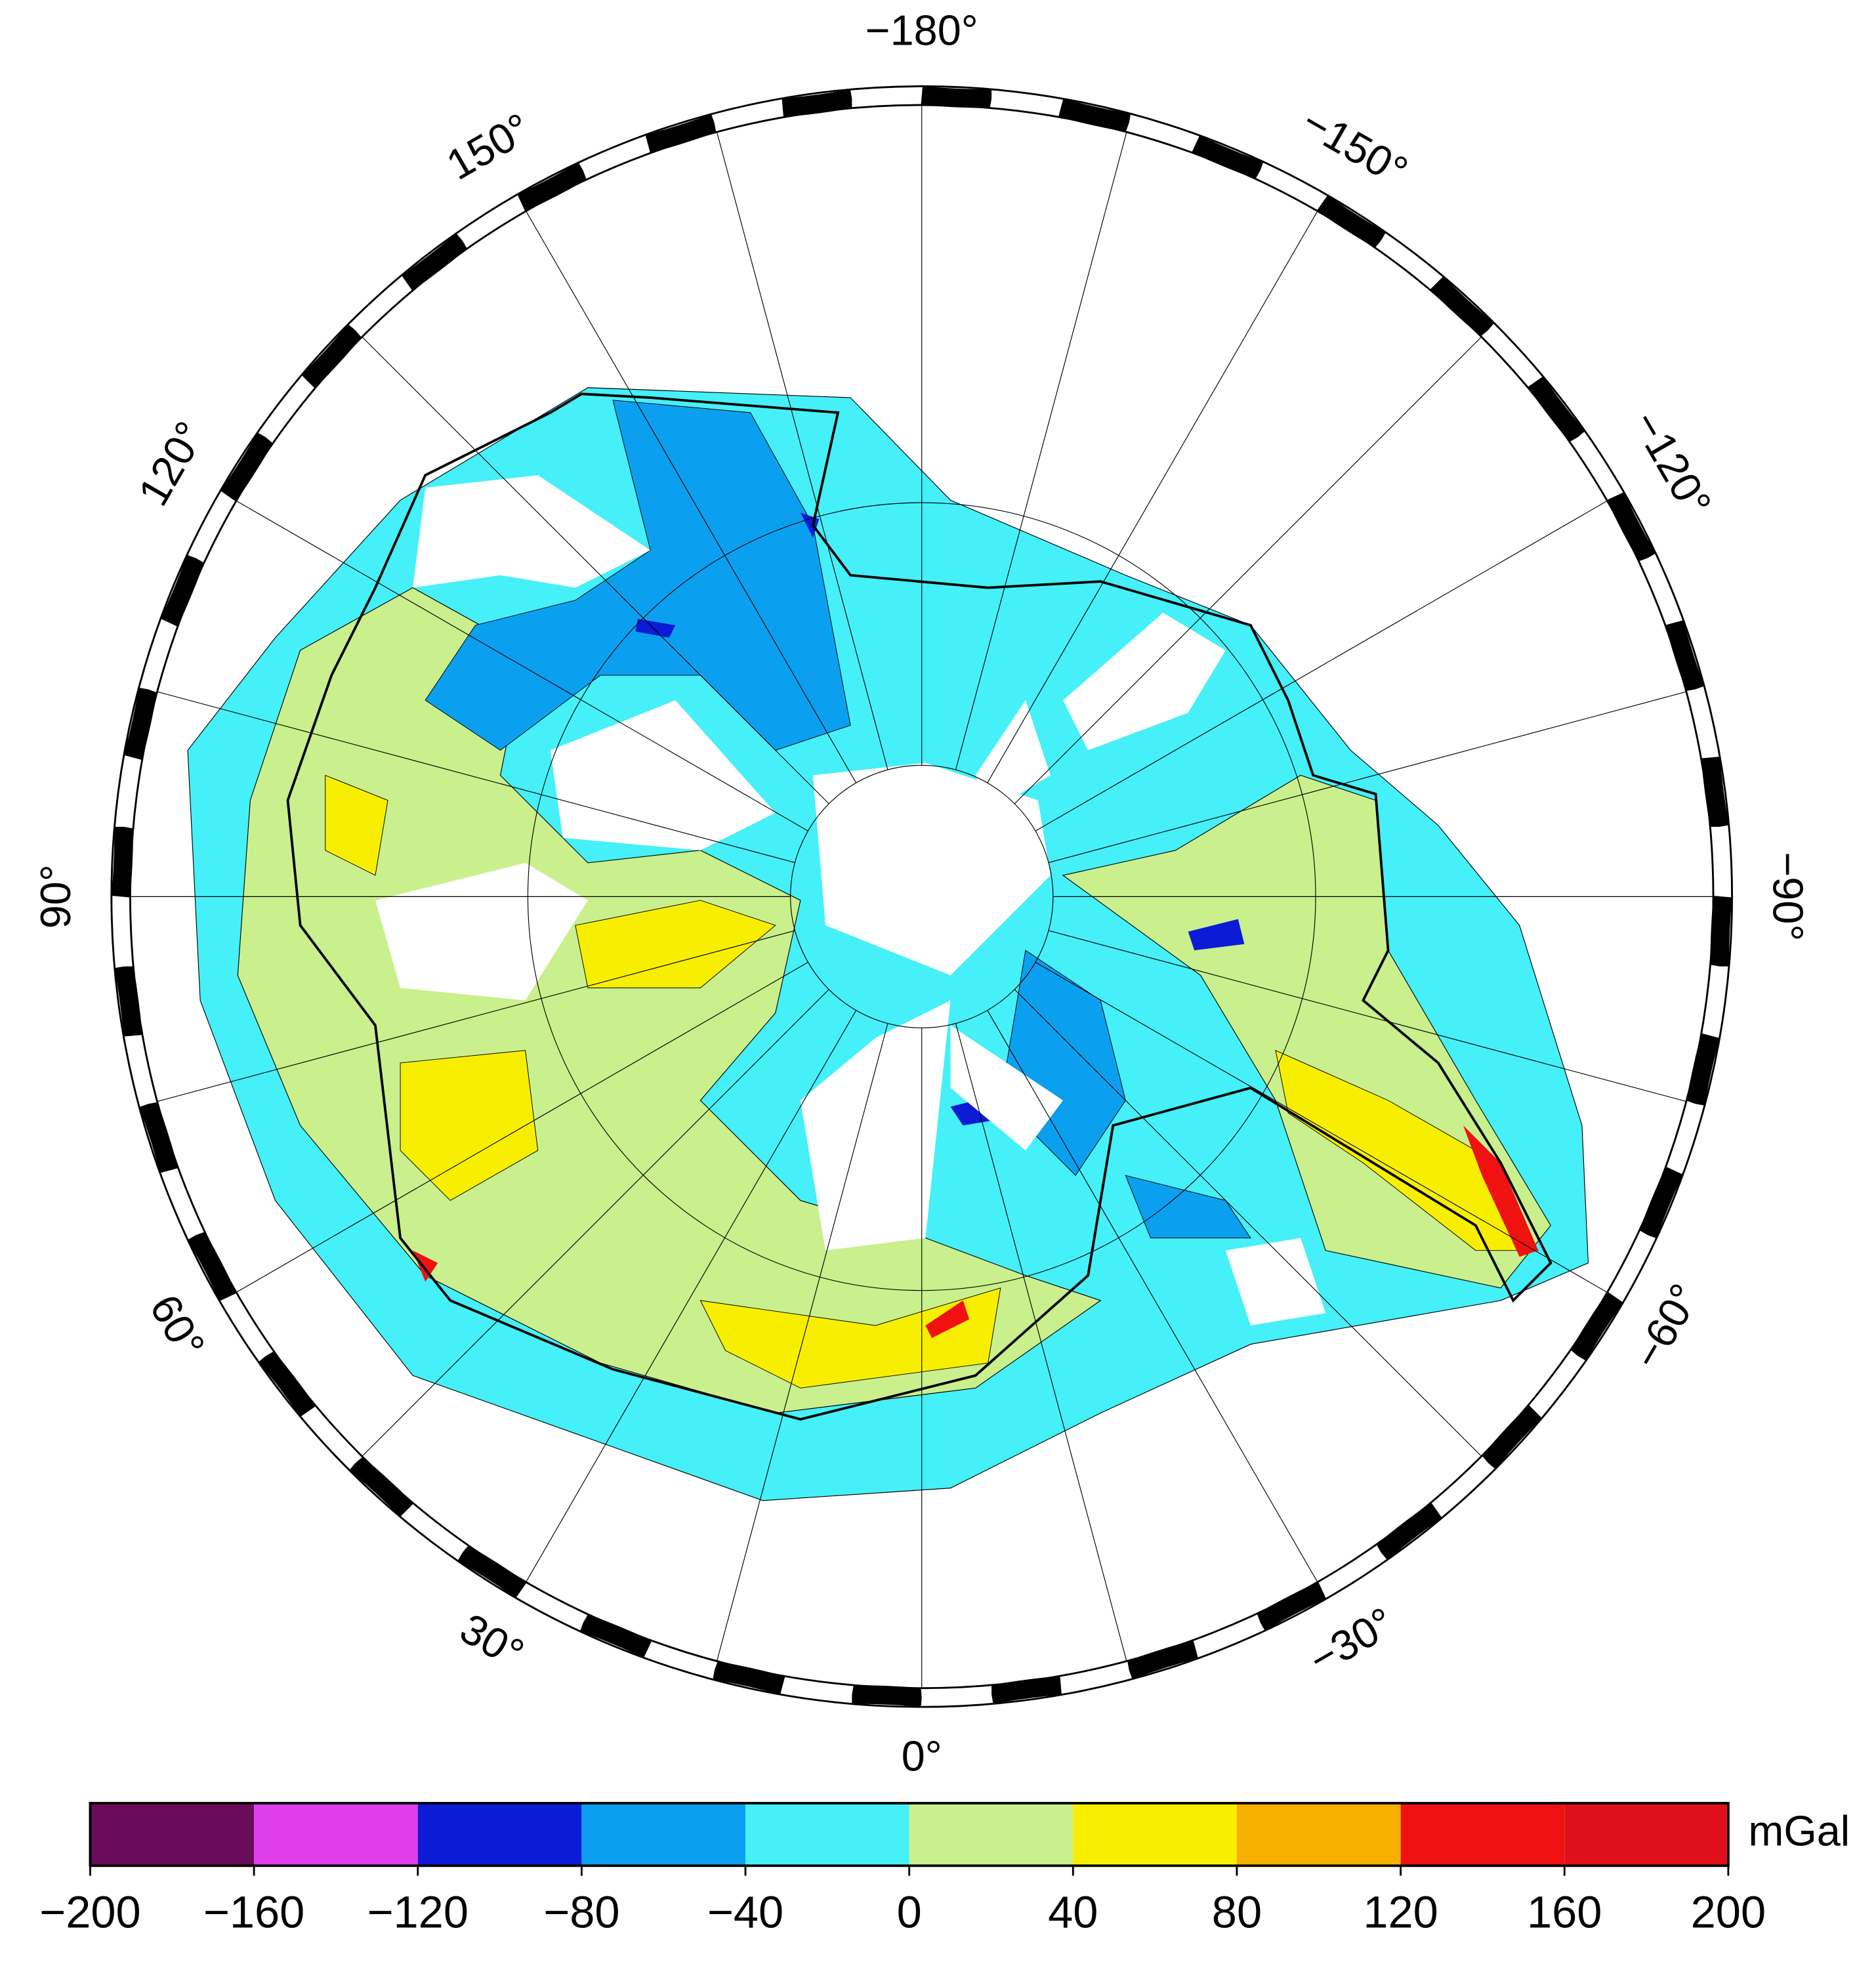 The image size is (1876, 1962). I want to click on colorbar-unit: mGal, so click(1799, 1831).